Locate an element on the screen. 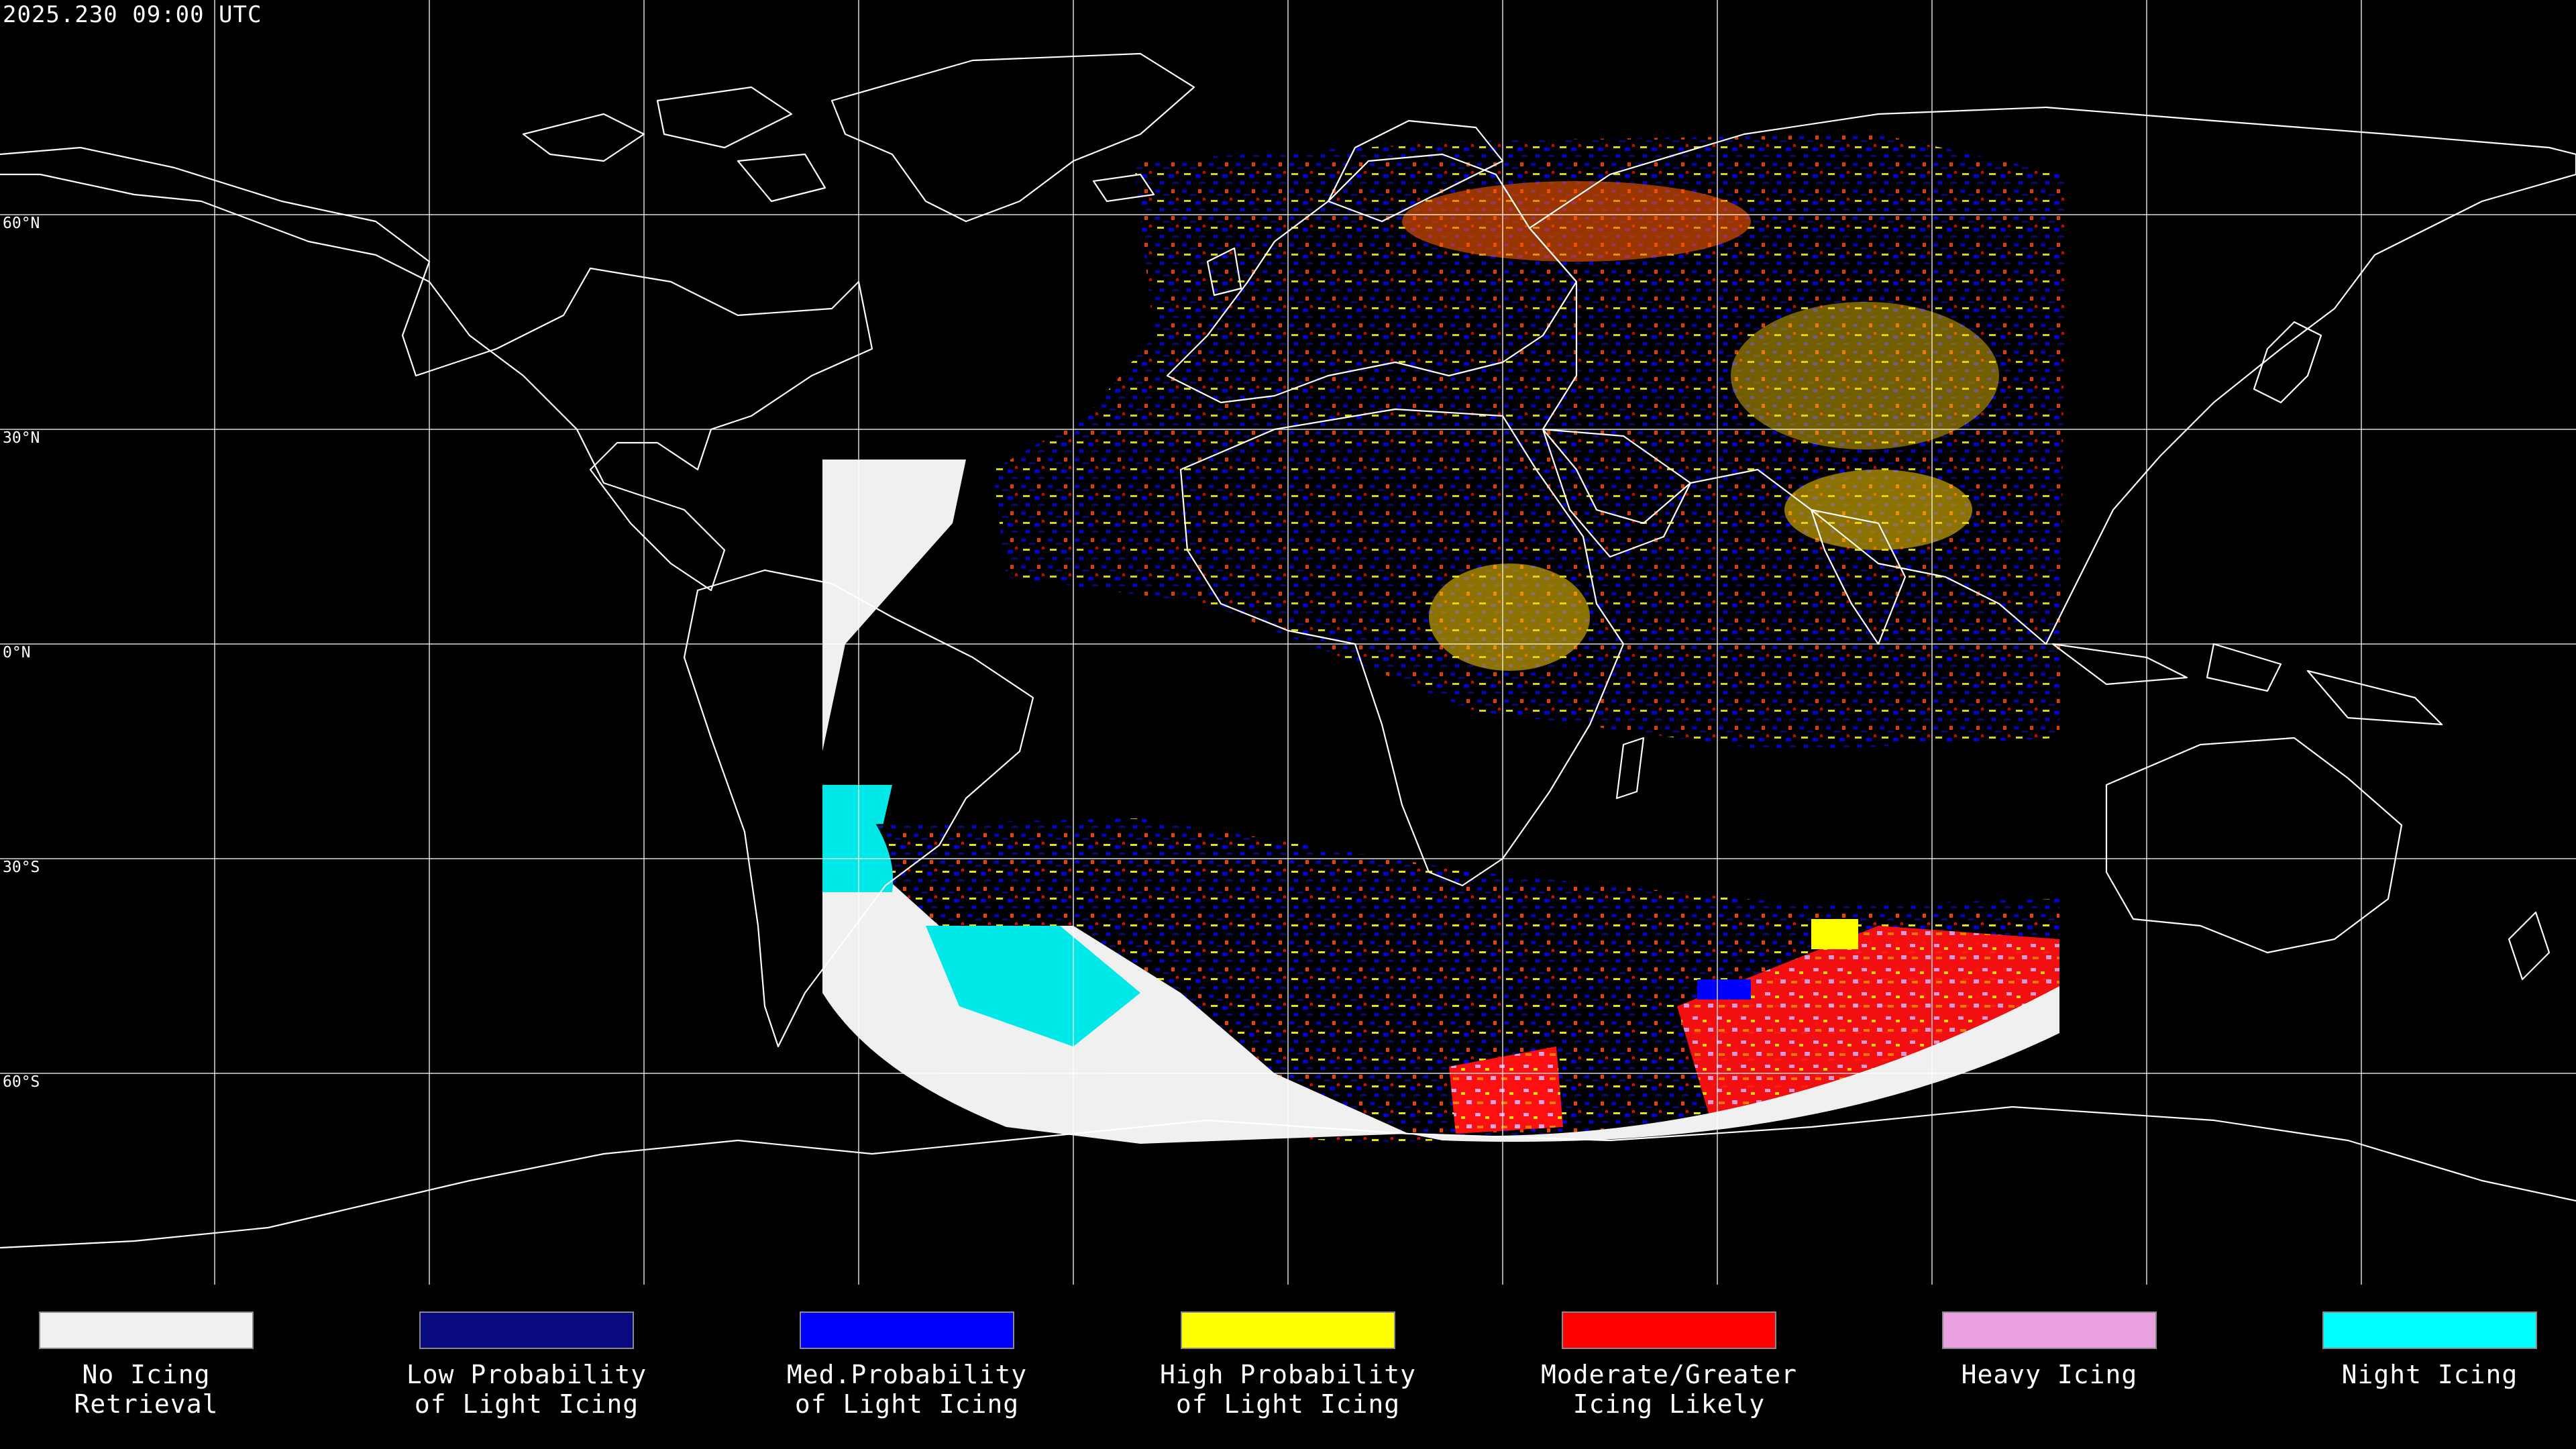 The height and width of the screenshot is (1449, 2576). legend-item-no-icing: No Icing Retrieval is located at coordinates (146, 1365).